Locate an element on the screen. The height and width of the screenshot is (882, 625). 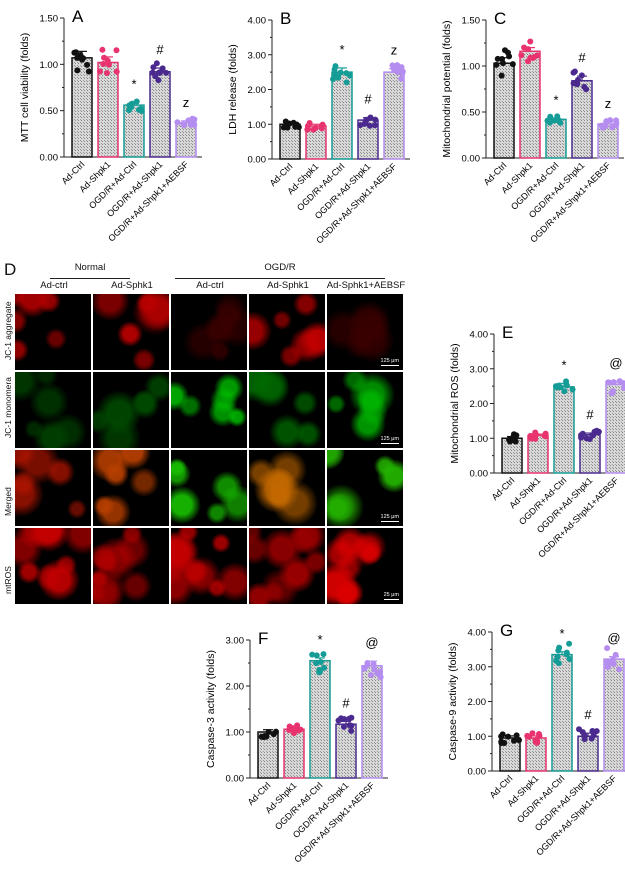
y-axis-label: MTT cell viability (folds) is located at coordinates (25, 88).